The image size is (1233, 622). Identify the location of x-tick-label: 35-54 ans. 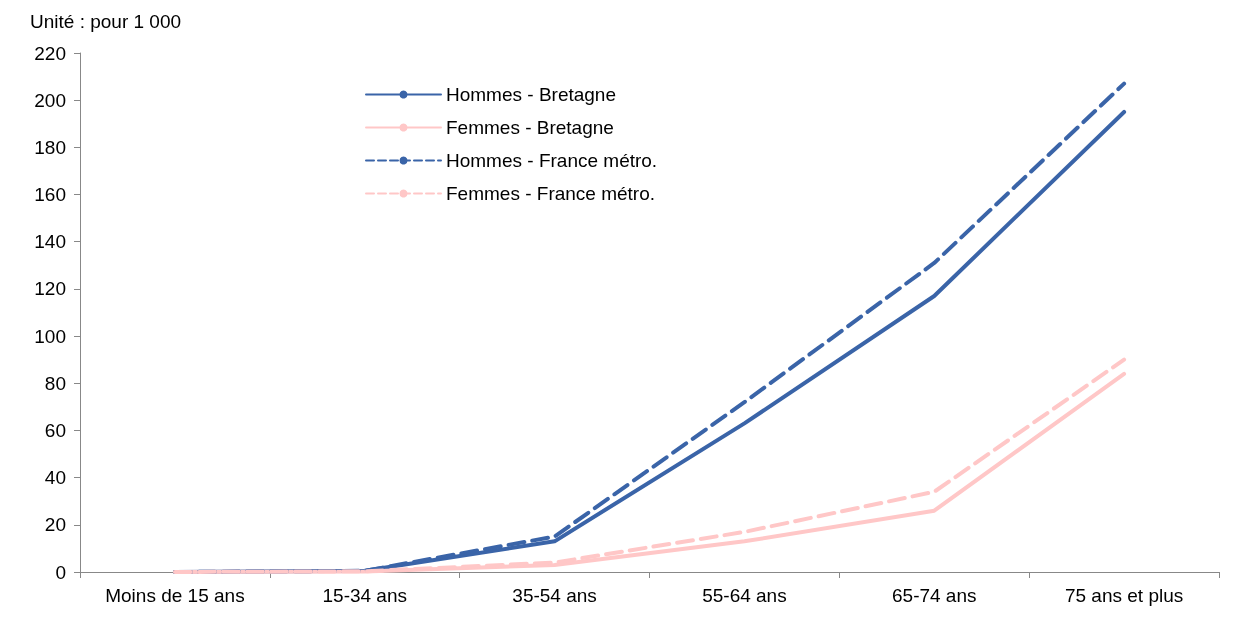
(554, 595).